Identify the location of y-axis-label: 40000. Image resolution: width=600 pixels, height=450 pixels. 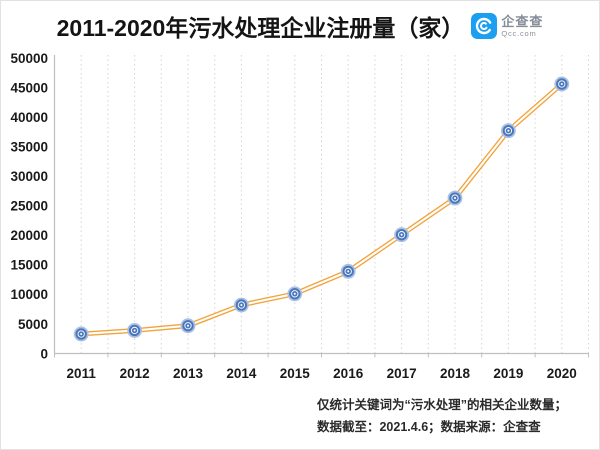
(29, 117).